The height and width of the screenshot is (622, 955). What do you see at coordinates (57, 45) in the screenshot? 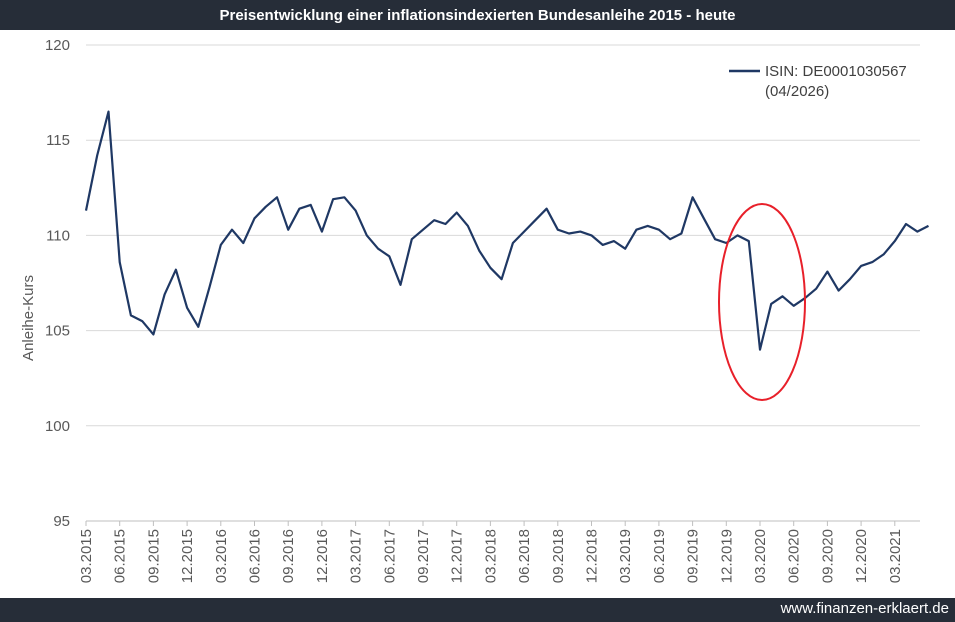
I see `y-tick-label: 120` at bounding box center [57, 45].